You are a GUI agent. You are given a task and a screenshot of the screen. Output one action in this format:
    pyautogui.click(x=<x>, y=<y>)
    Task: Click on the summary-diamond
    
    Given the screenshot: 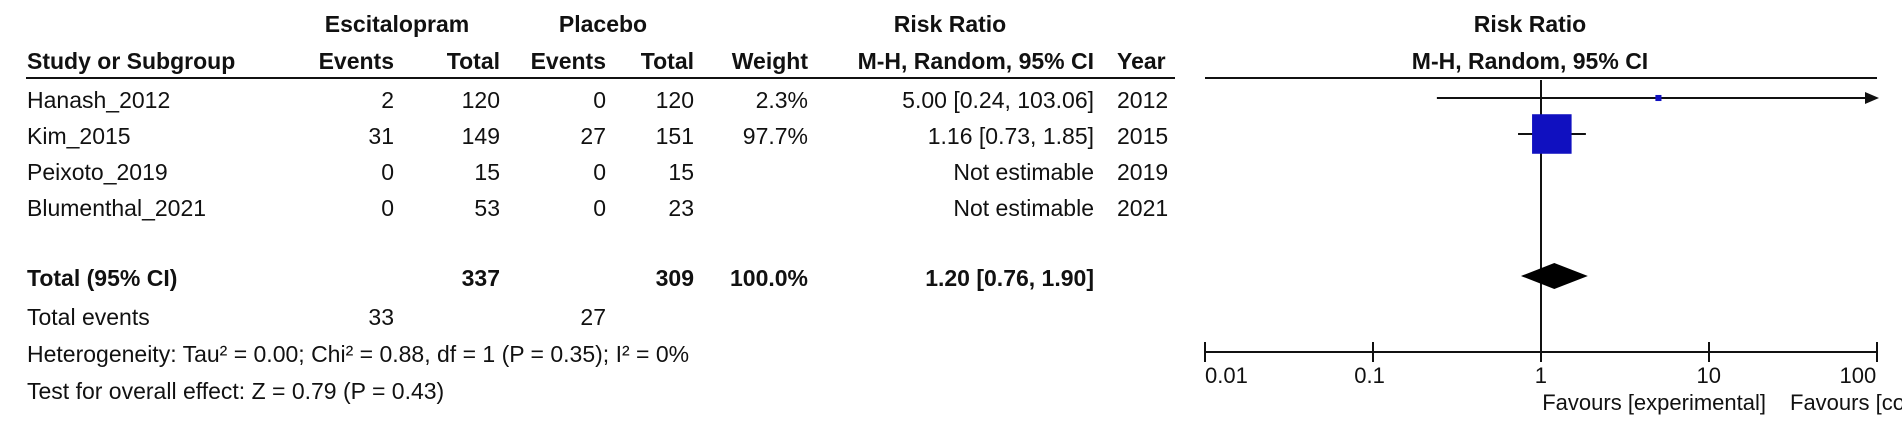 What is the action you would take?
    pyautogui.click(x=1554, y=276)
    